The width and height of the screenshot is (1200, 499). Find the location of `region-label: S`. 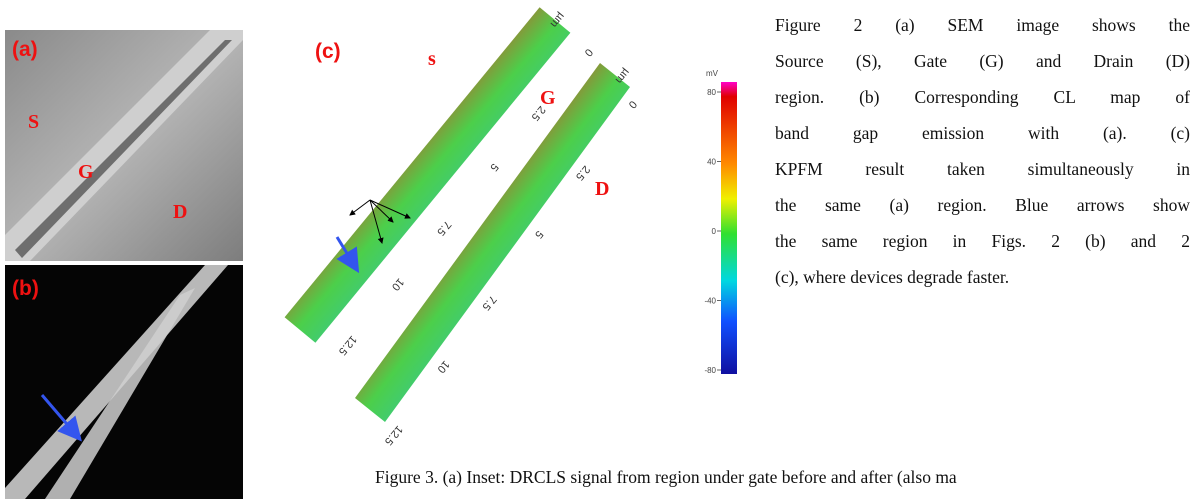

region-label: S is located at coordinates (33, 122).